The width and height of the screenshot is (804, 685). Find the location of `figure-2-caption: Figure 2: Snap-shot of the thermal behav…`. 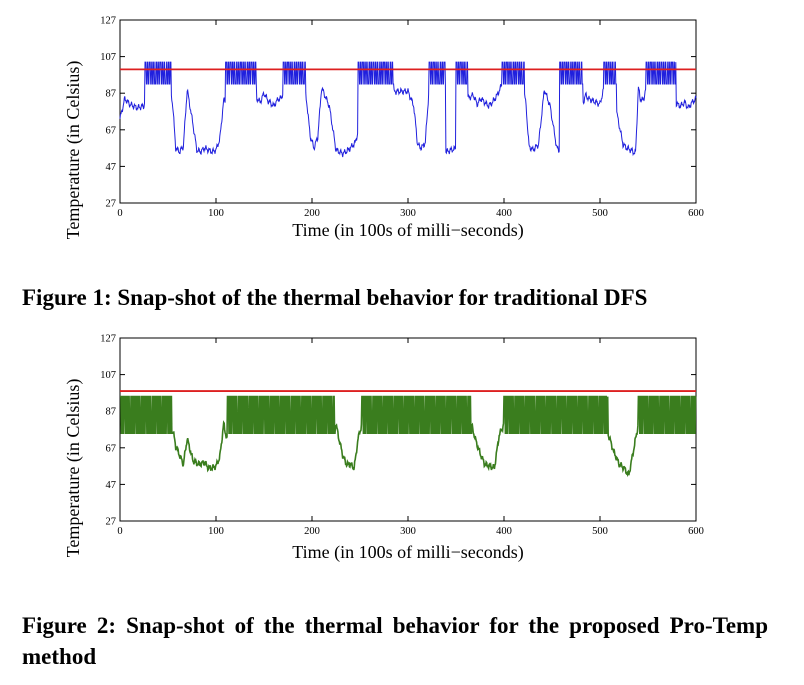

figure-2-caption: Figure 2: Snap-shot of the thermal behav… is located at coordinates (395, 641).